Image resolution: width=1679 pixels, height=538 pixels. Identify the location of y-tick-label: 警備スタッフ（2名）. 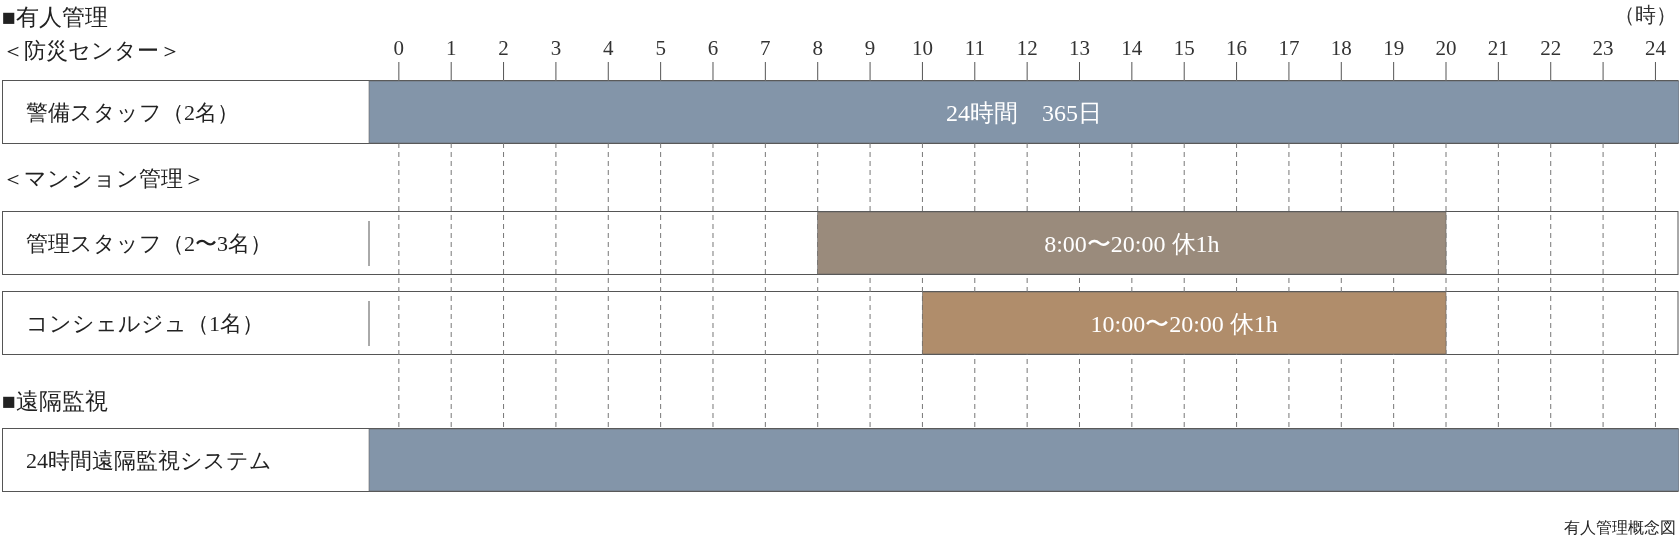
(132, 112).